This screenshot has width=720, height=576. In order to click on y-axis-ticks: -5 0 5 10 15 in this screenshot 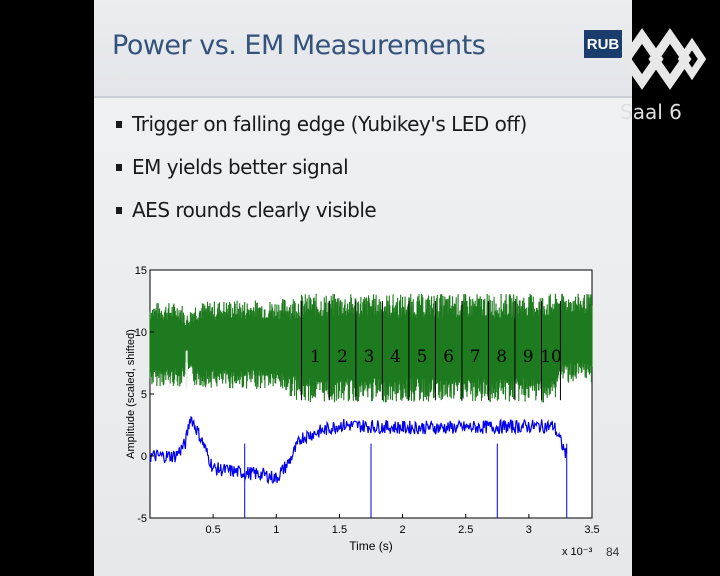, I will do `click(144, 395)`.